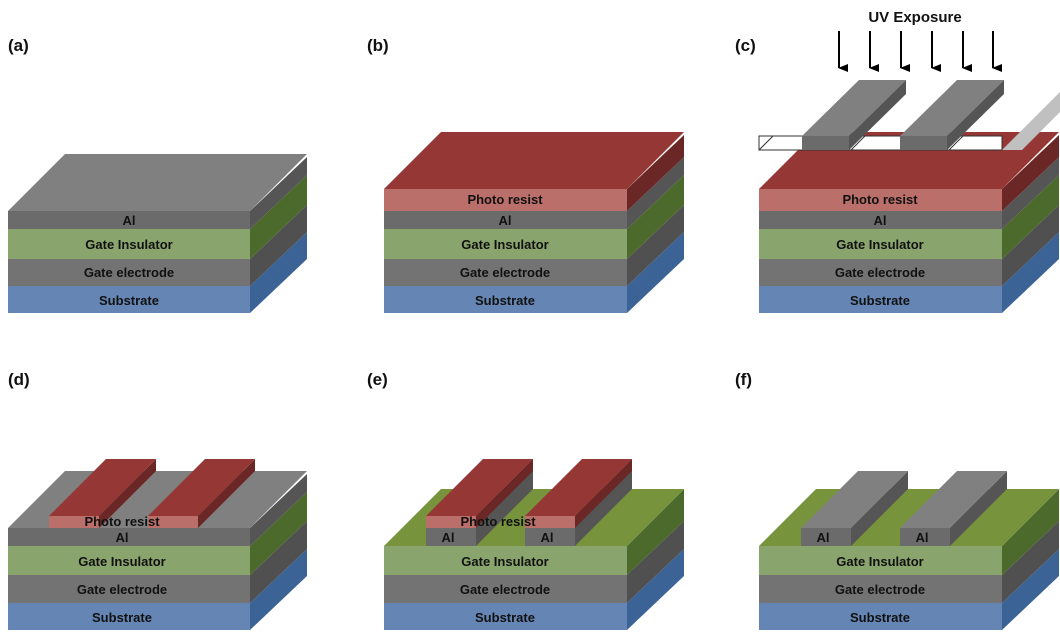  I want to click on photo-resist-side, so click(1030, 173).